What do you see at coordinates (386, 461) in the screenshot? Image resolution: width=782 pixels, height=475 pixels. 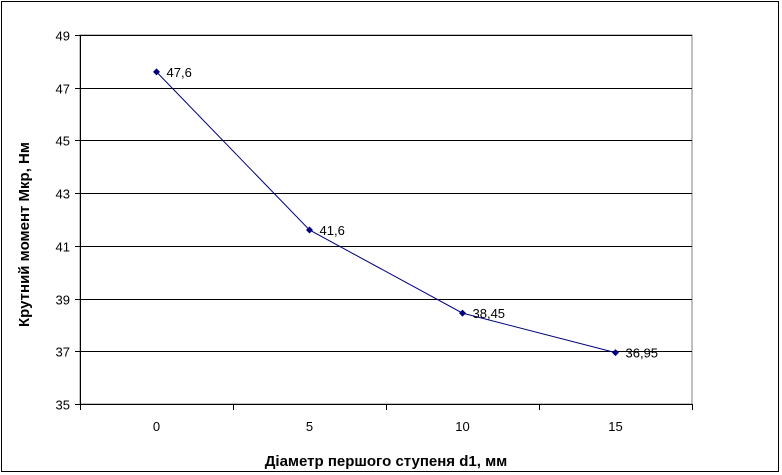 I see `x-axis-title: Діаметр першого ступеня d1, мм` at bounding box center [386, 461].